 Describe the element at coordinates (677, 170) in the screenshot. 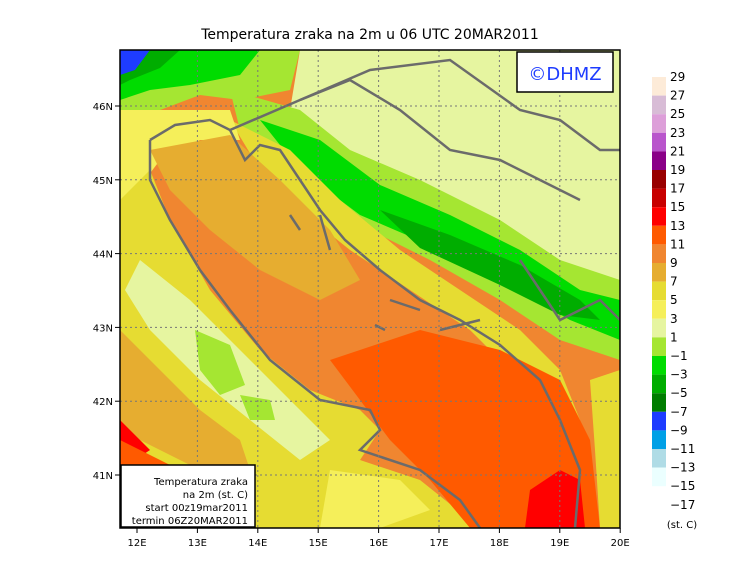

I see `legend-label: 19` at that location.